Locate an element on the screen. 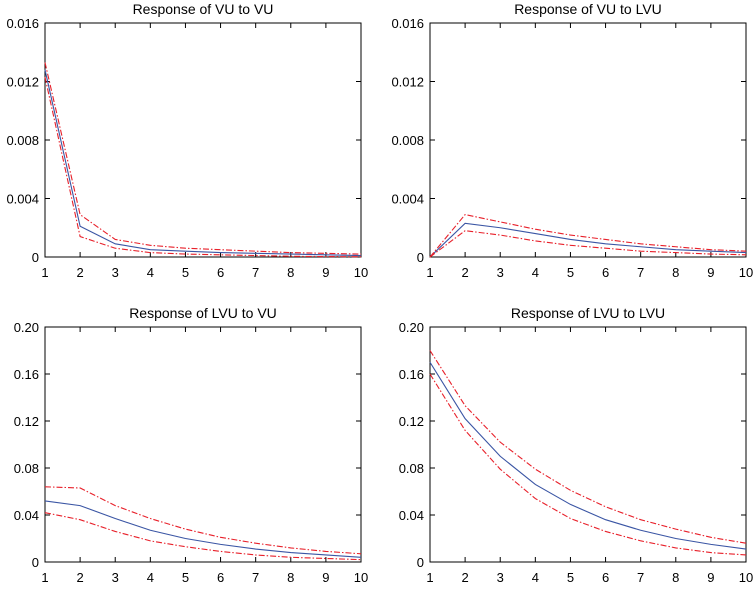 The height and width of the screenshot is (592, 754). chart-title: Response of LVU to LVU is located at coordinates (588, 313).